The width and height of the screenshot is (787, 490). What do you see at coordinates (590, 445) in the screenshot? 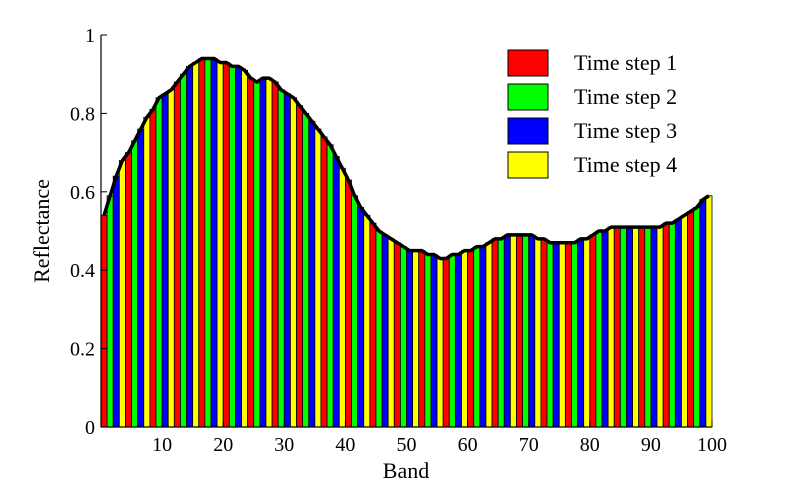
I see `x-tick-label-80: 80` at bounding box center [590, 445].